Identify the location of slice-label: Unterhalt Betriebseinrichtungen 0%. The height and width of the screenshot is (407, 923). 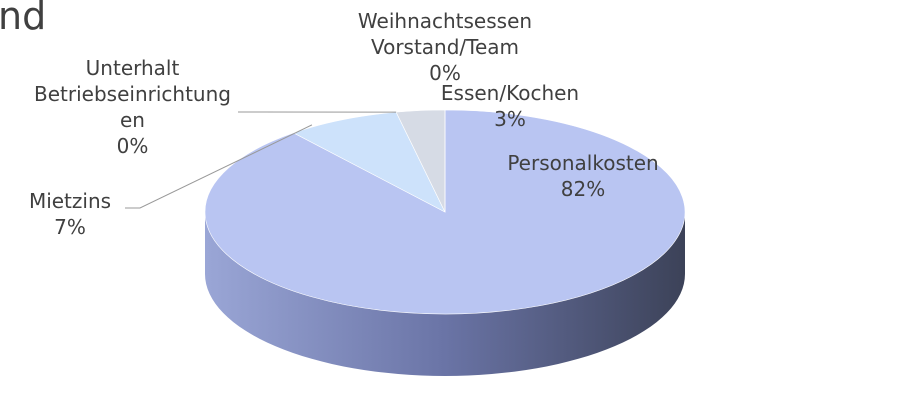
(132, 107).